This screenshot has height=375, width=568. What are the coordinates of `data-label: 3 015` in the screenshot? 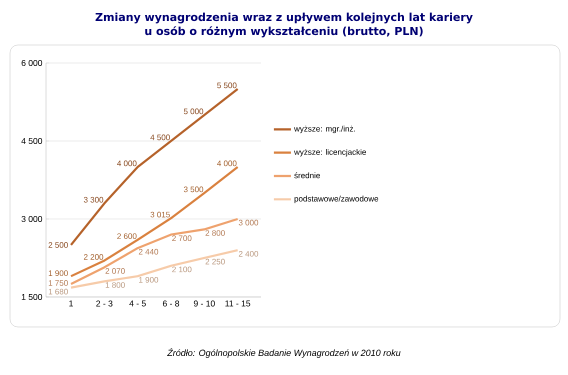 It's located at (160, 215).